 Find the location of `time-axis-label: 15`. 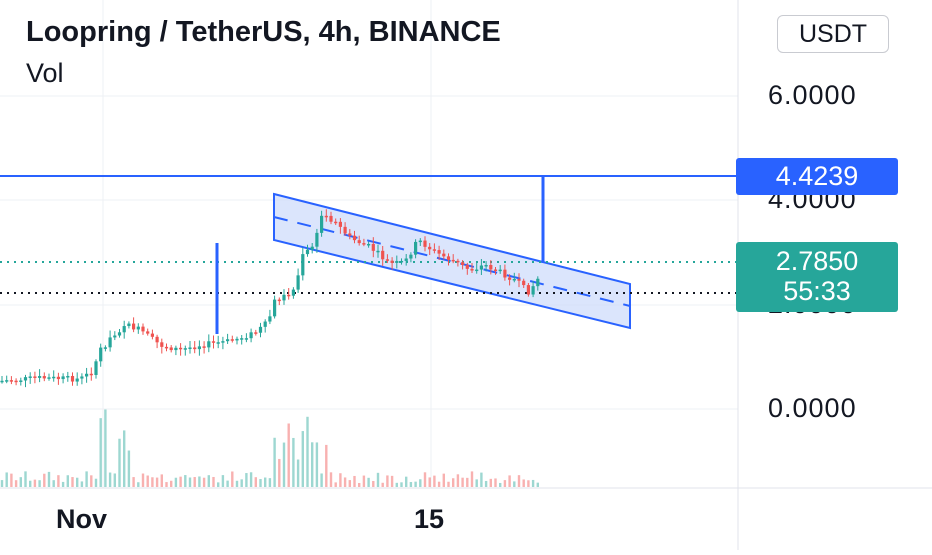

time-axis-label: 15 is located at coordinates (429, 519).